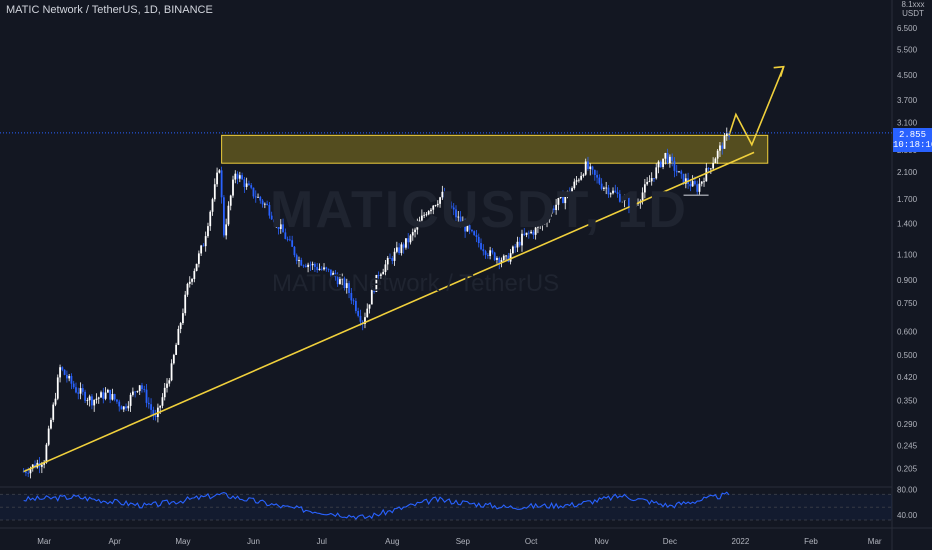 The image size is (932, 550). I want to click on y-tick-label: 0.750, so click(907, 303).